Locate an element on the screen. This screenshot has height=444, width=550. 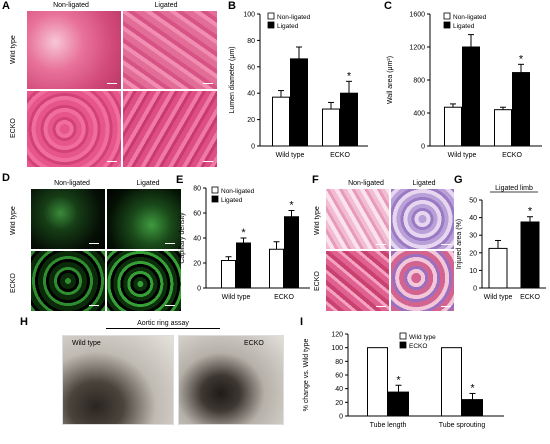
panel-d-image-ecko-nonligated is located at coordinates (68, 281).